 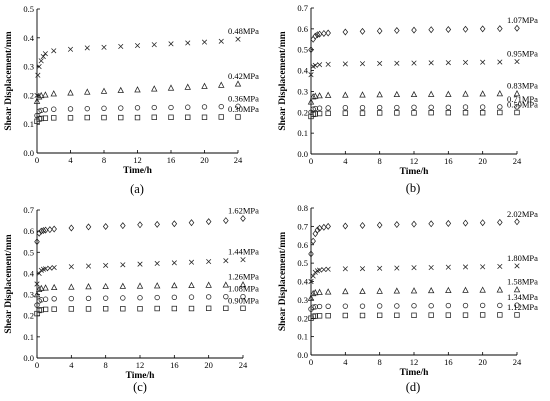 I want to click on y-tick-label: 0.7, so click(x=302, y=8).